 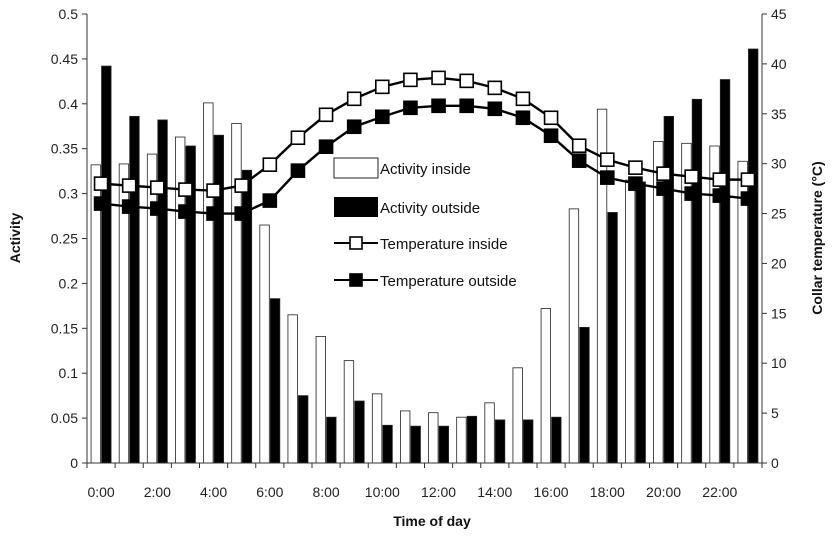 What do you see at coordinates (779, 313) in the screenshot?
I see `y2-tick-label: 15` at bounding box center [779, 313].